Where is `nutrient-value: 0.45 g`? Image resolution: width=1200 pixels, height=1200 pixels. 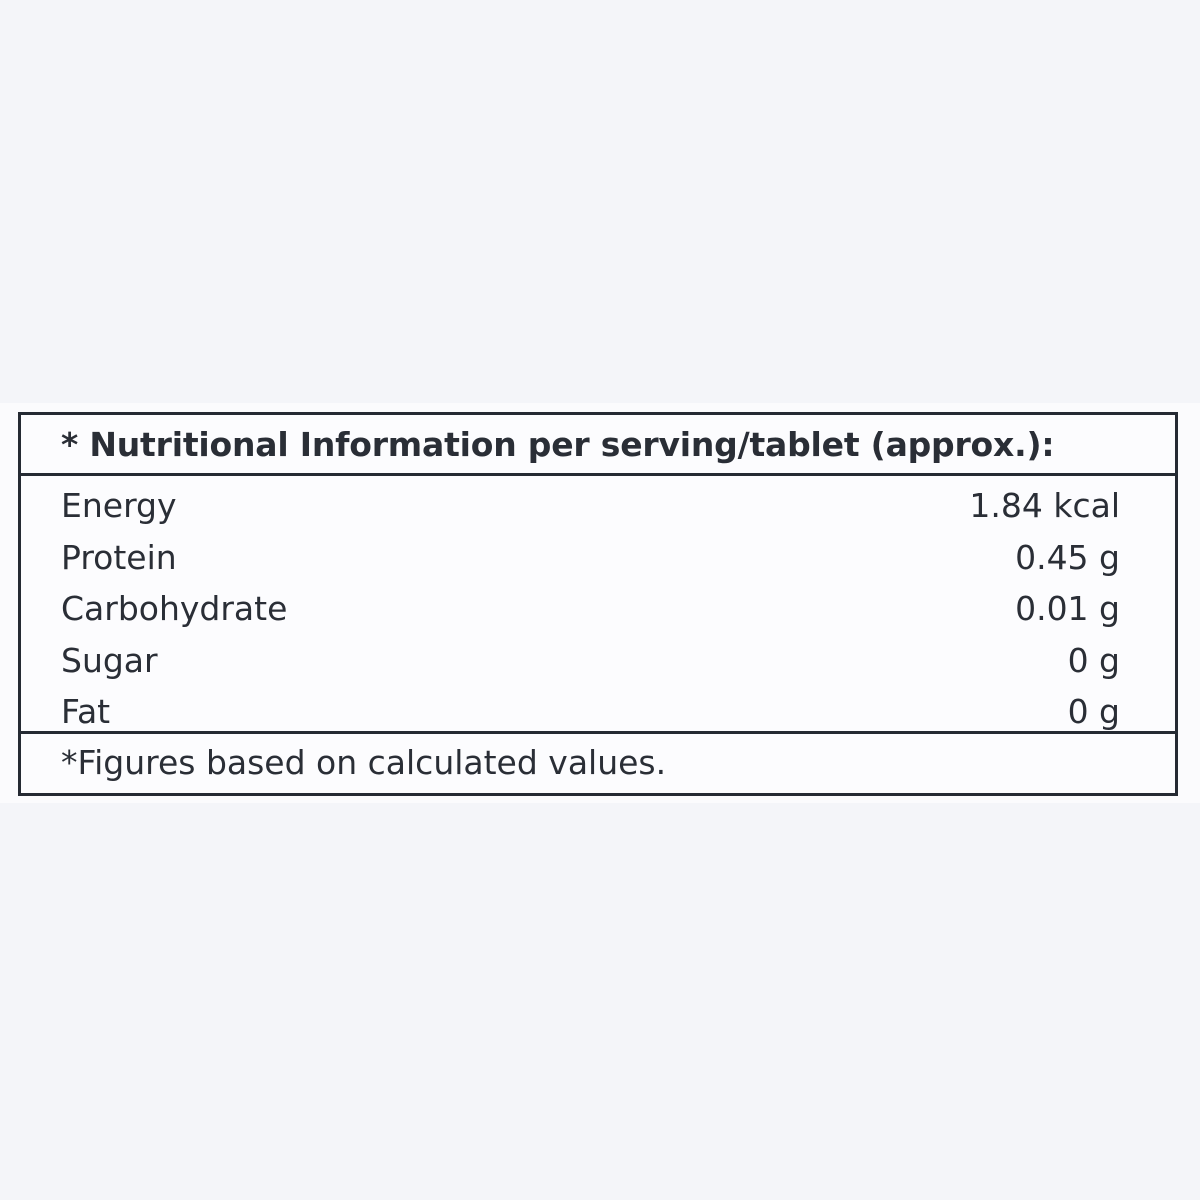
nutrient-value: 0.45 g is located at coordinates (1067, 557).